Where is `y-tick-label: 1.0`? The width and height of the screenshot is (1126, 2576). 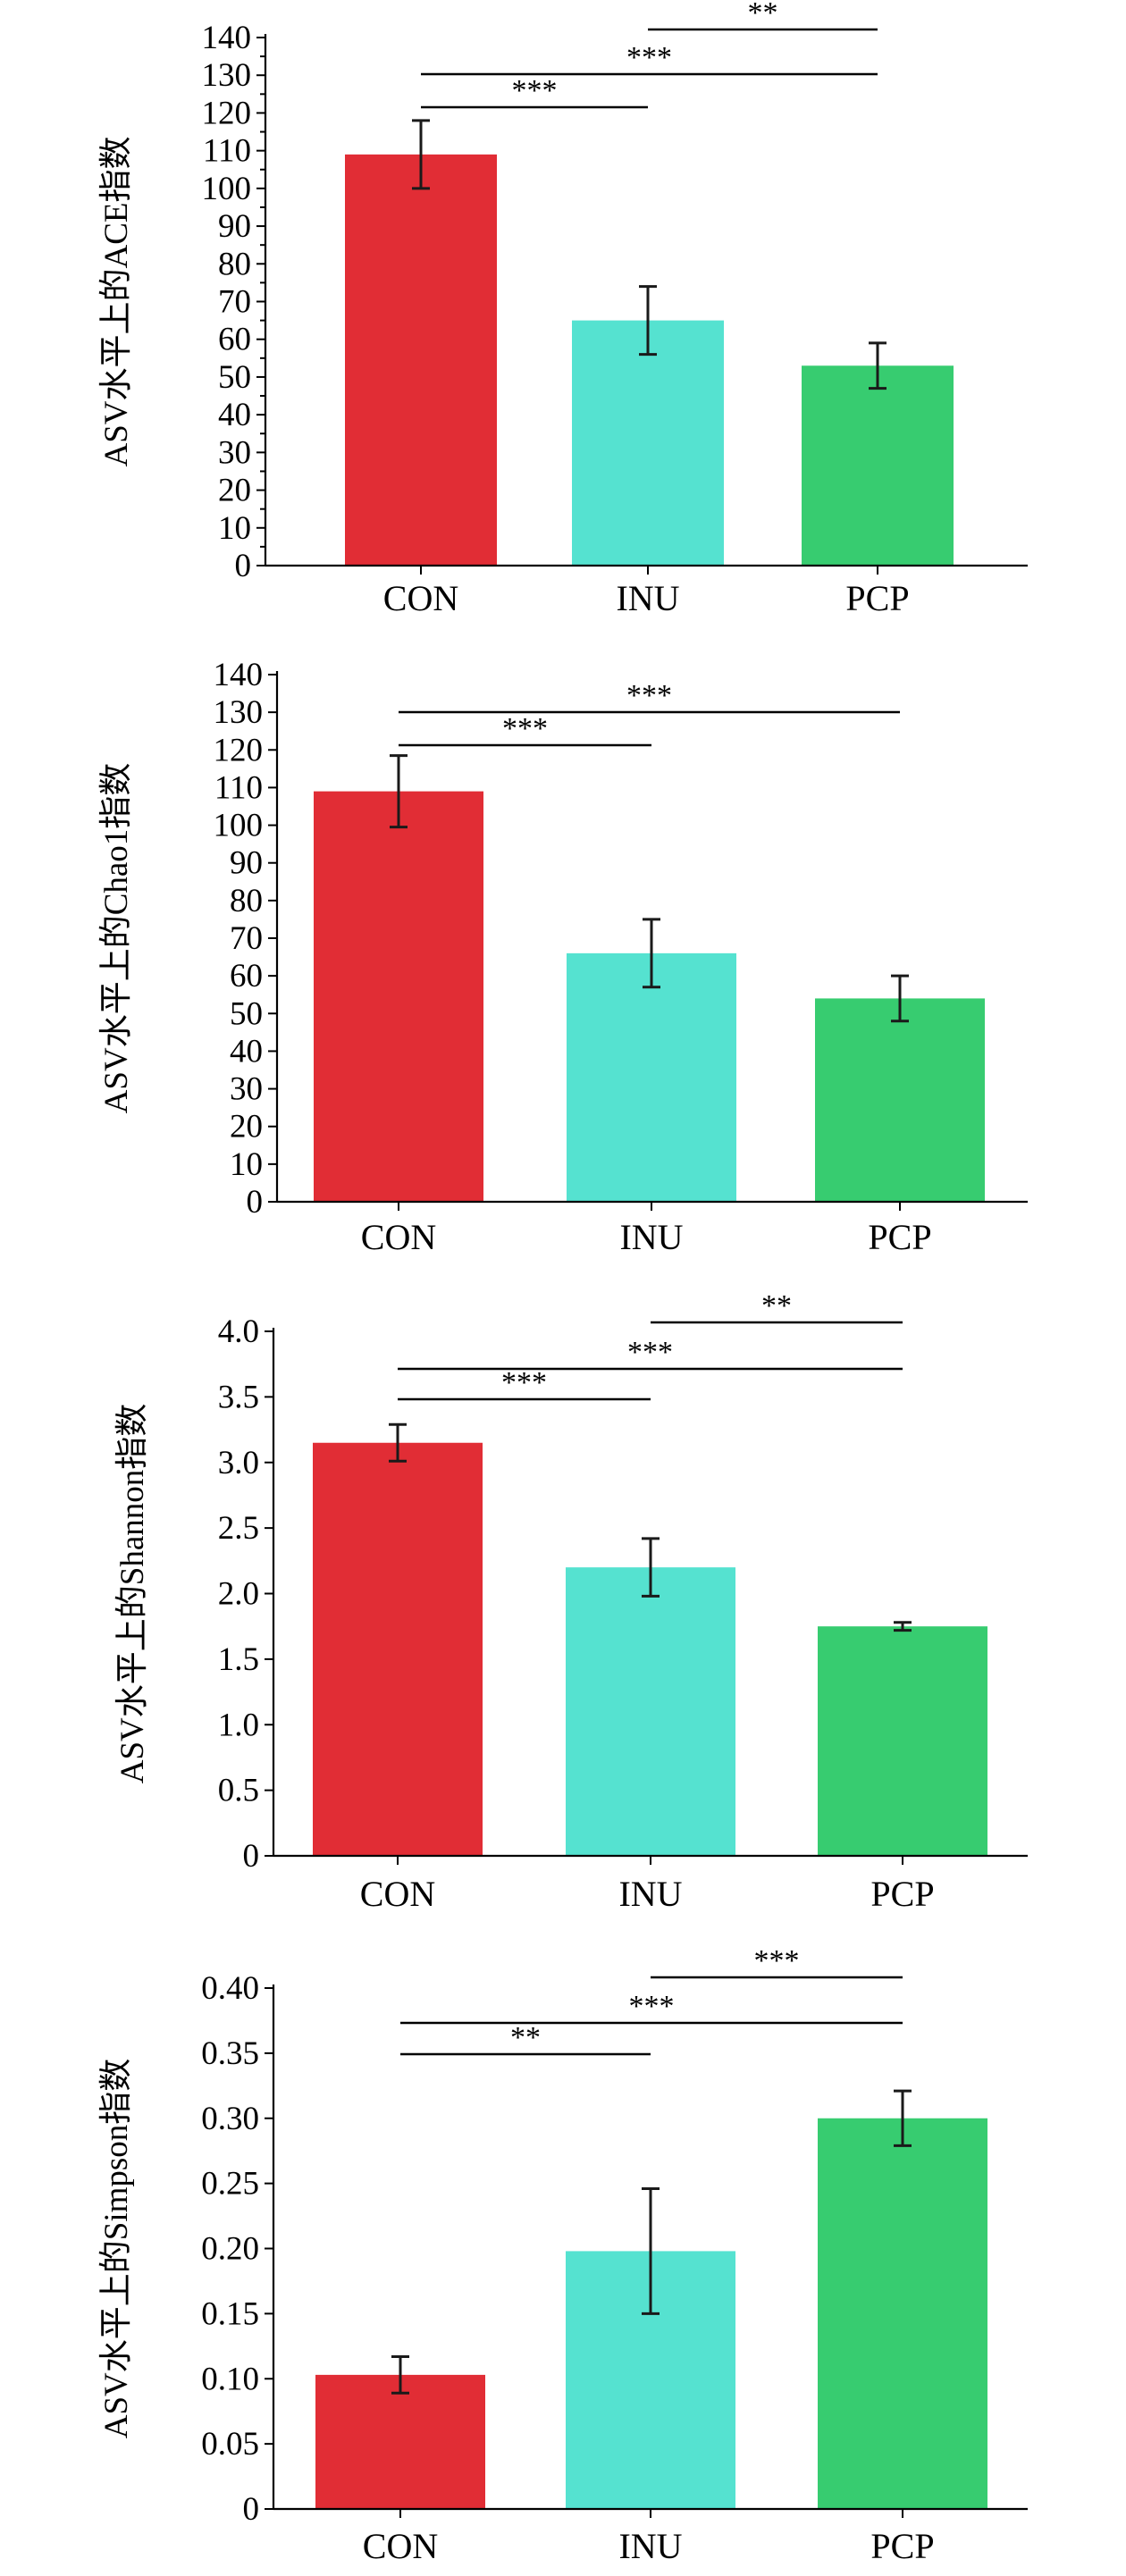 y-tick-label: 1.0 is located at coordinates (239, 1725).